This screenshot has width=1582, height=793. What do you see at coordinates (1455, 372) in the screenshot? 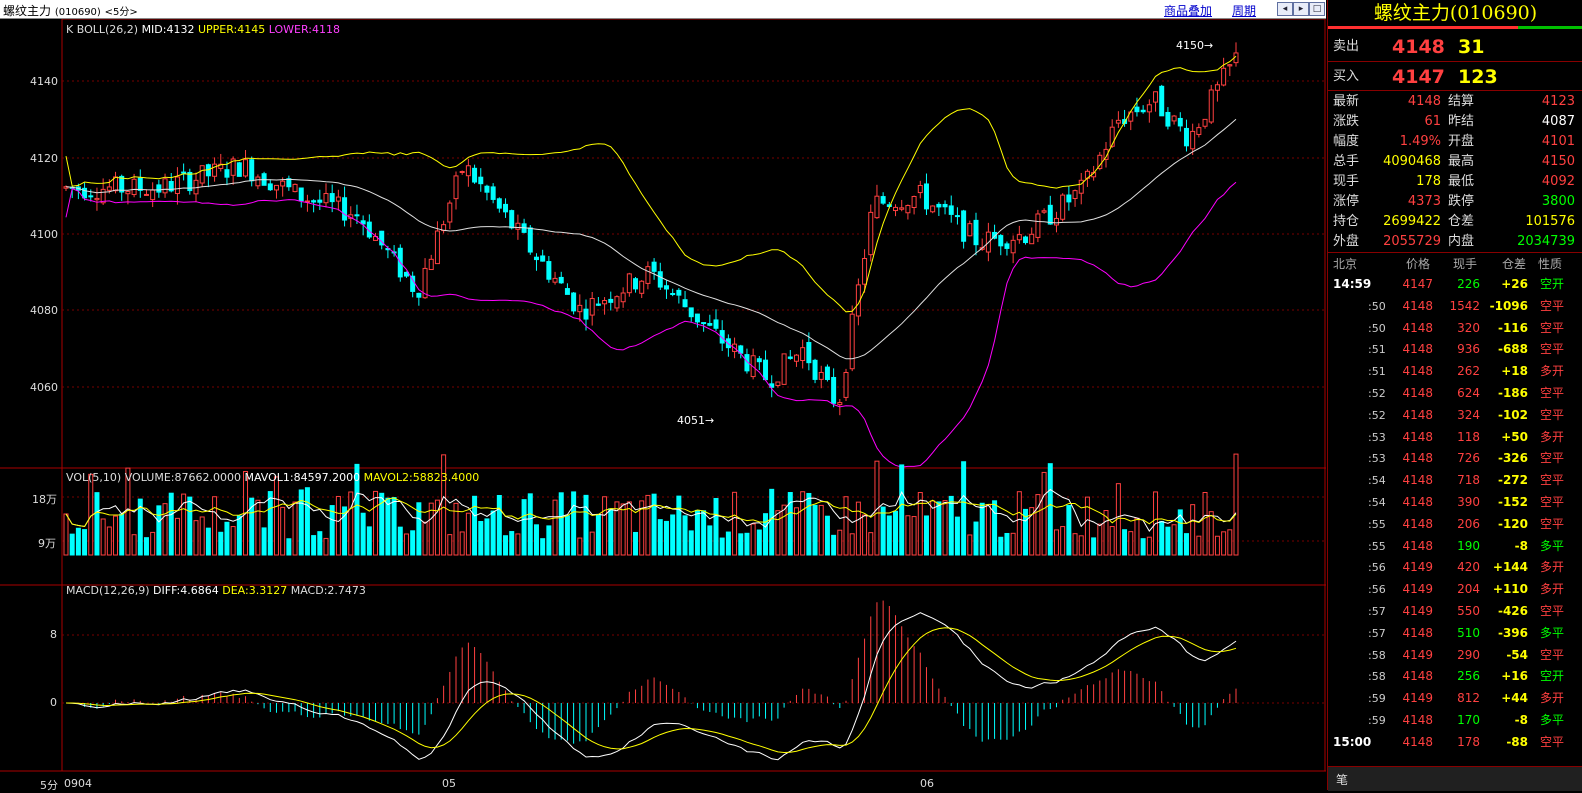
I see `tick-row: :51 4148 262 +18 多开` at bounding box center [1455, 372].